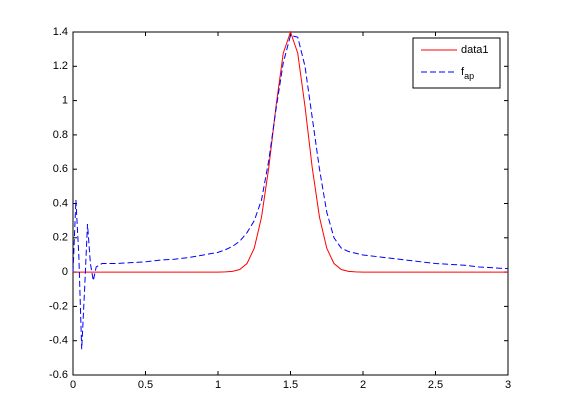  I want to click on y-tick-label: 0.4, so click(60, 203).